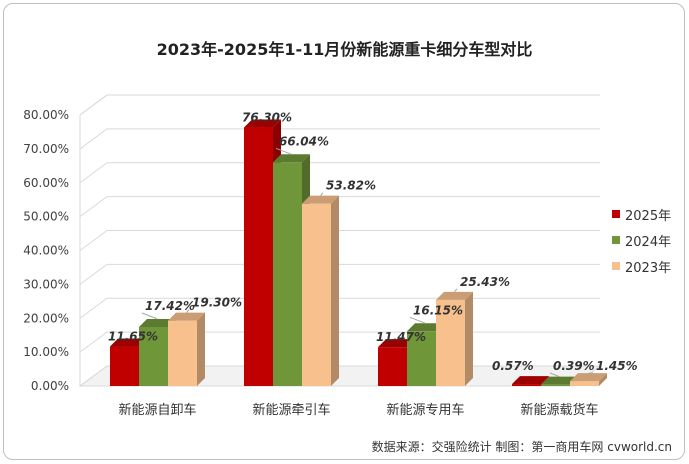 The height and width of the screenshot is (464, 689). I want to click on data-label: 11.47%, so click(401, 337).